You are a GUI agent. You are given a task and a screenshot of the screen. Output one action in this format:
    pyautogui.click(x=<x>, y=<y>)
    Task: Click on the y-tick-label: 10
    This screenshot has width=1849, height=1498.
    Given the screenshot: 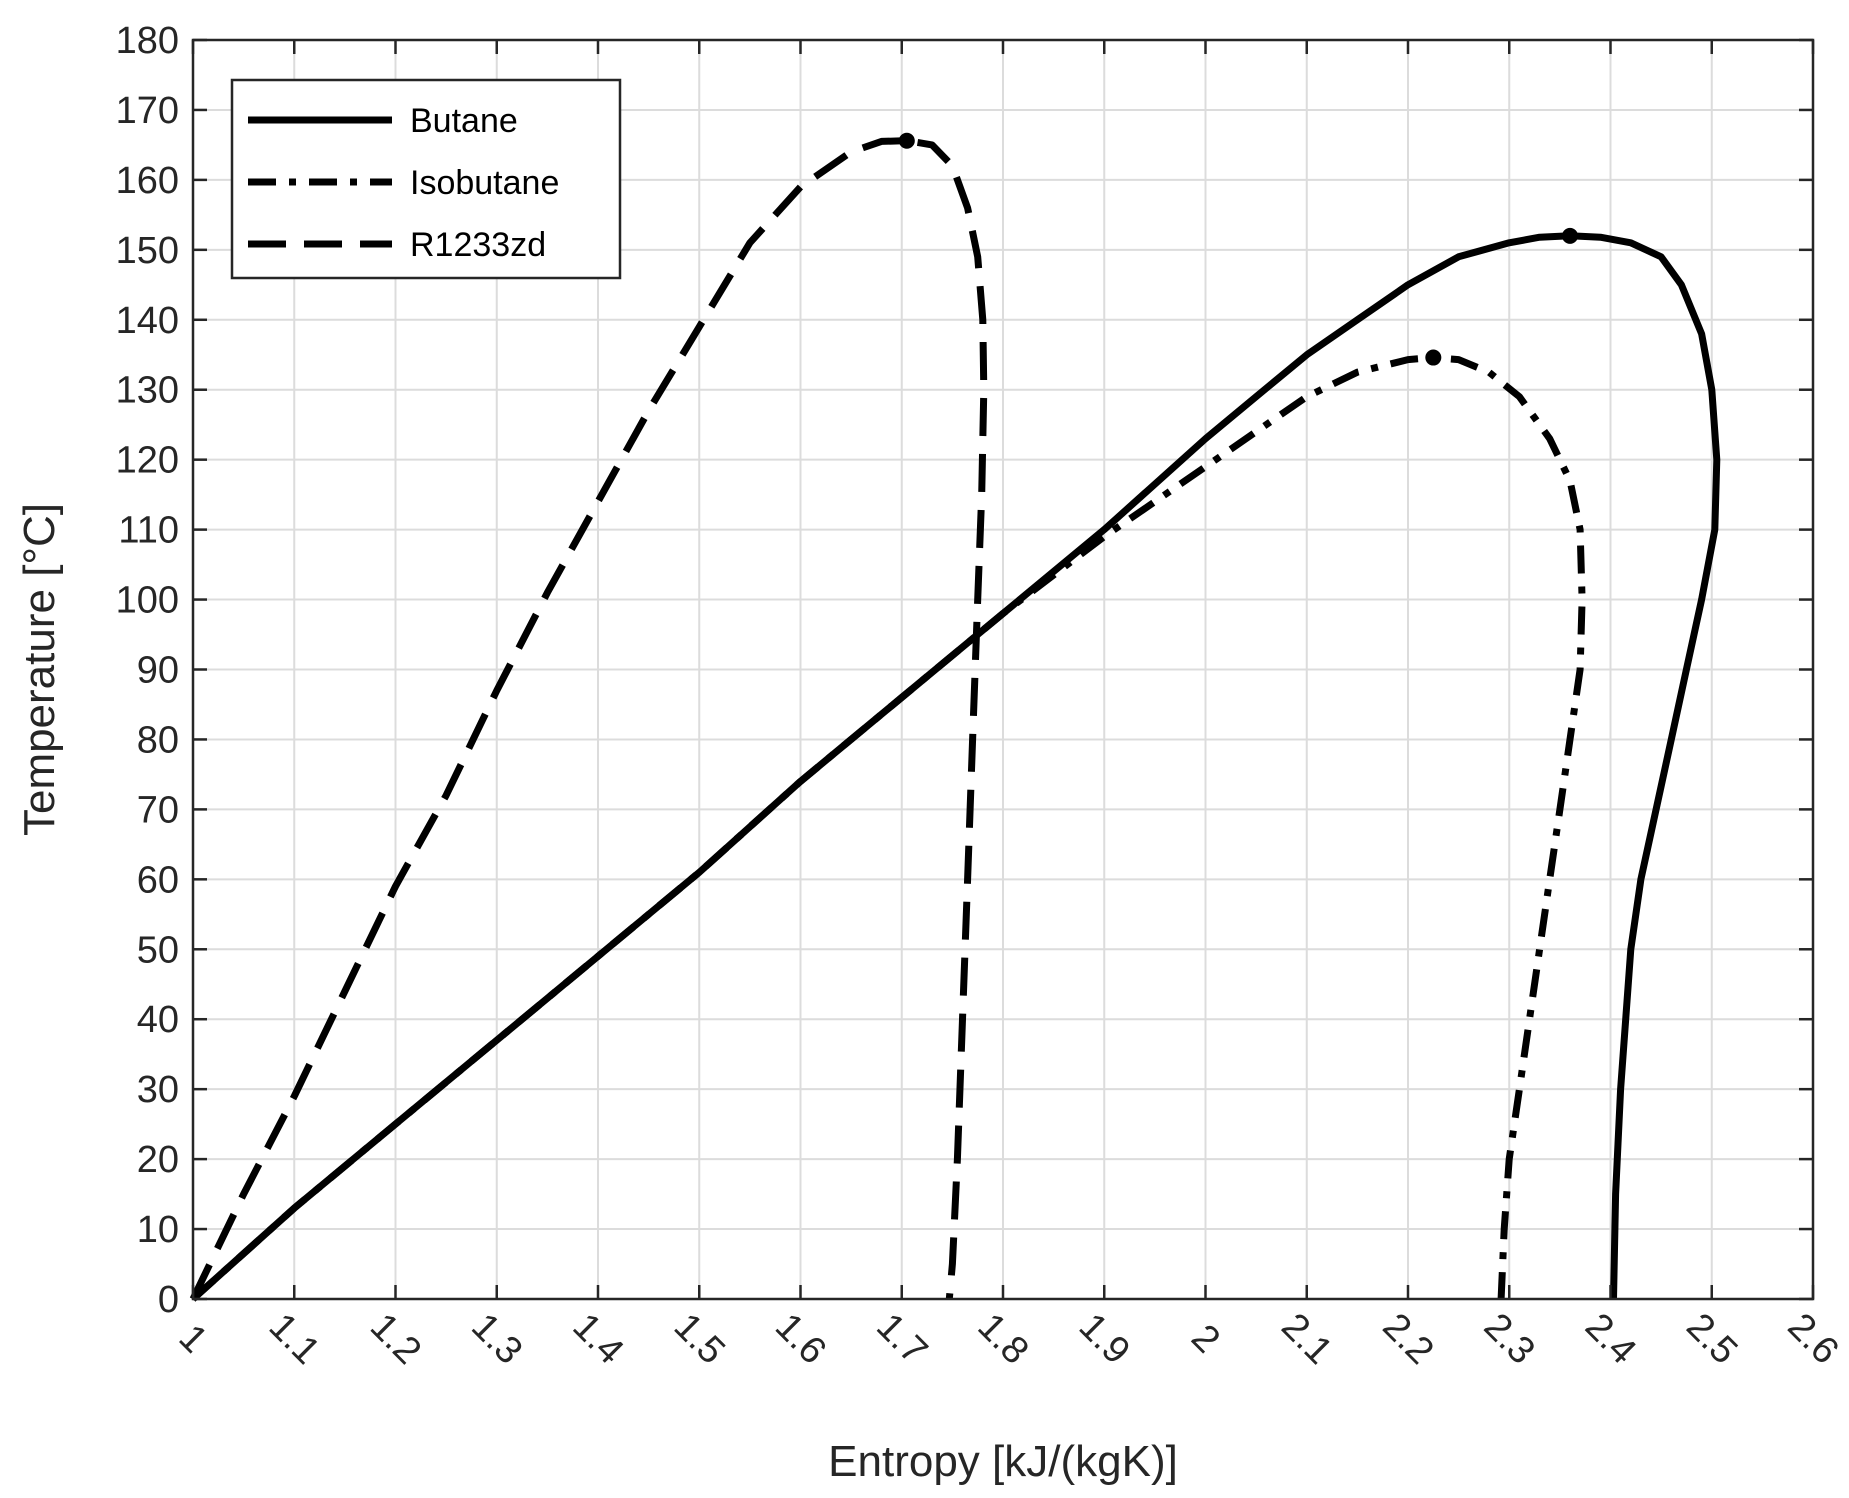 What is the action you would take?
    pyautogui.click(x=158, y=1230)
    